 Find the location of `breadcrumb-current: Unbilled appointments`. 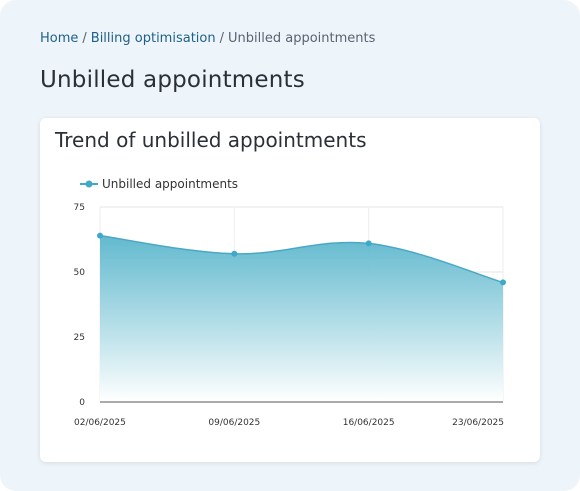

breadcrumb-current: Unbilled appointments is located at coordinates (302, 38).